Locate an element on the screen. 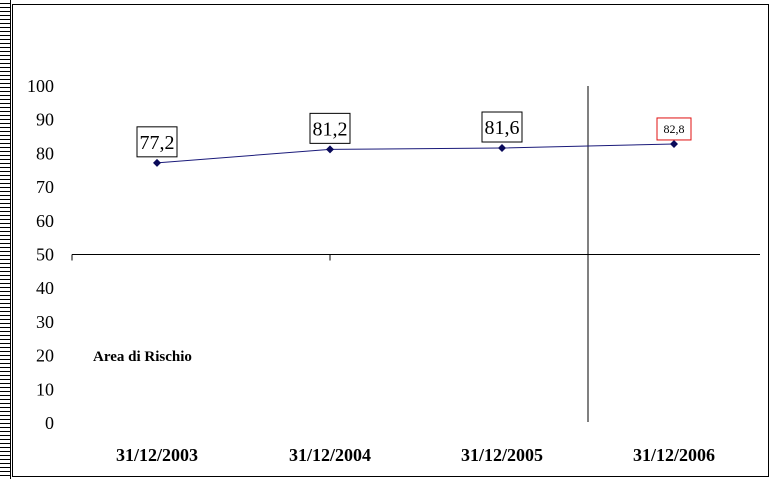 Image resolution: width=773 pixels, height=479 pixels. data-labels: 77,2 81,2 81,6 82,8 is located at coordinates (414, 134).